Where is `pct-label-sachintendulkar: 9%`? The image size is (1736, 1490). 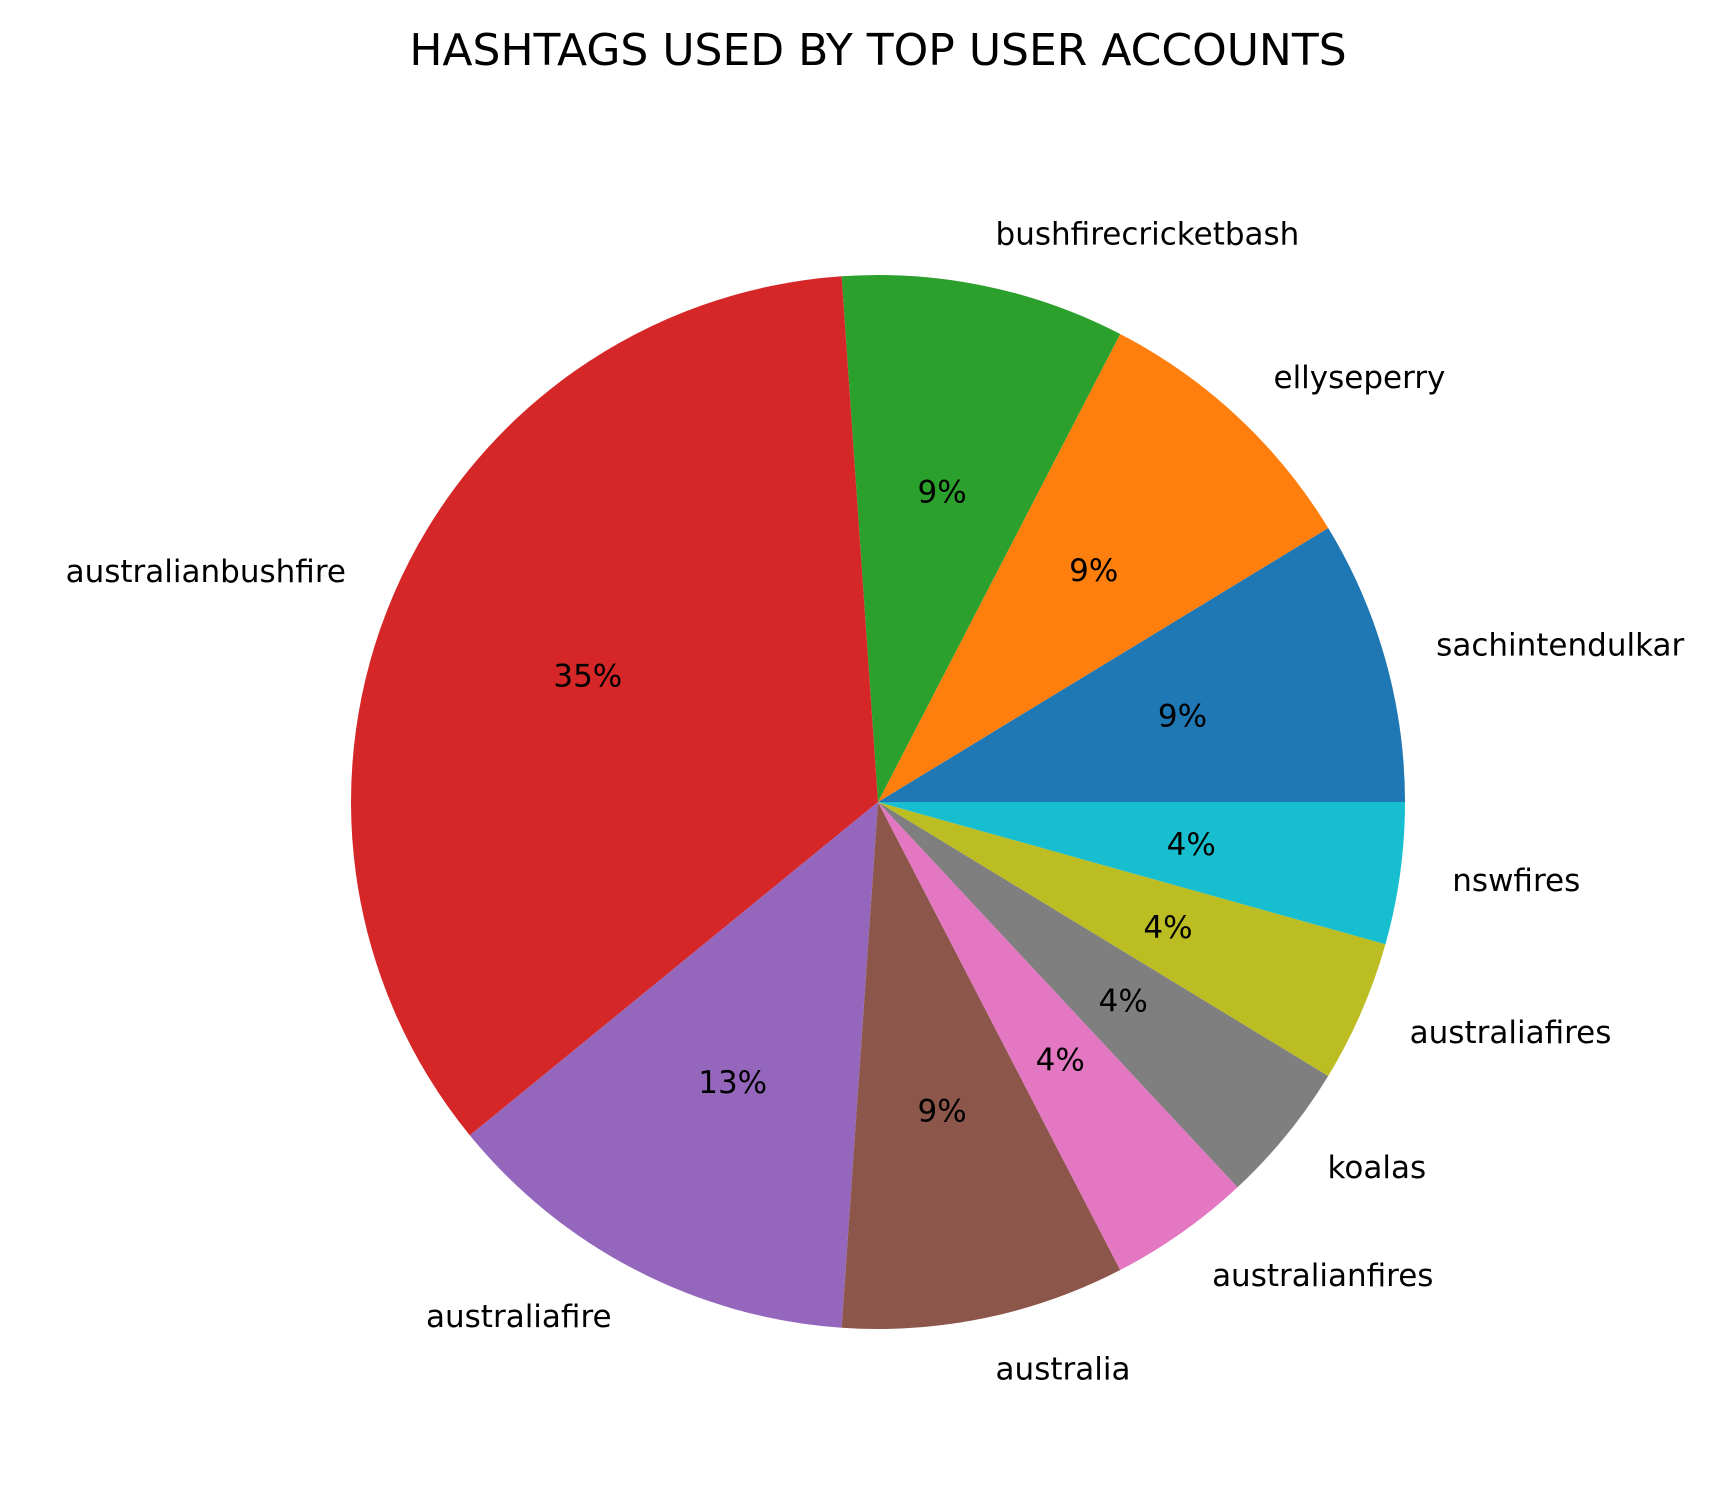
pct-label-sachintendulkar: 9% is located at coordinates (1182, 717).